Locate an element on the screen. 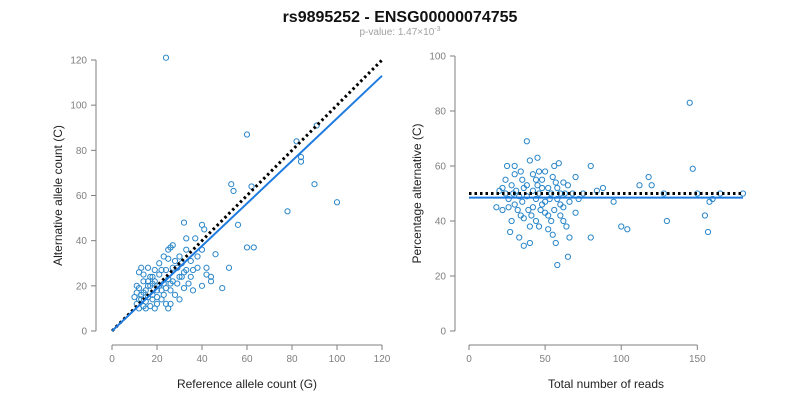 This screenshot has height=405, width=800. x-tick-label: 150 is located at coordinates (697, 359).